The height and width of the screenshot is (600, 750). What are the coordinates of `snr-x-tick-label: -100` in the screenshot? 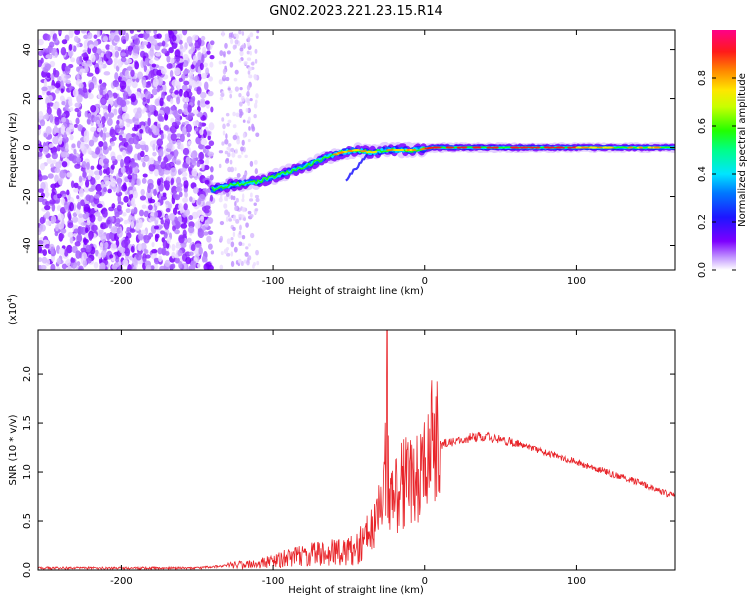 It's located at (273, 581).